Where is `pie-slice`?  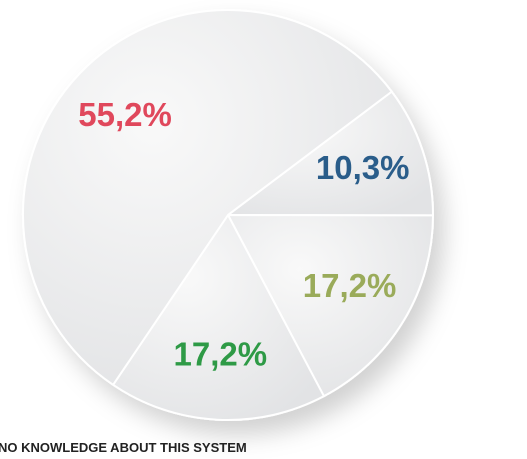
pie-slice is located at coordinates (330, 153).